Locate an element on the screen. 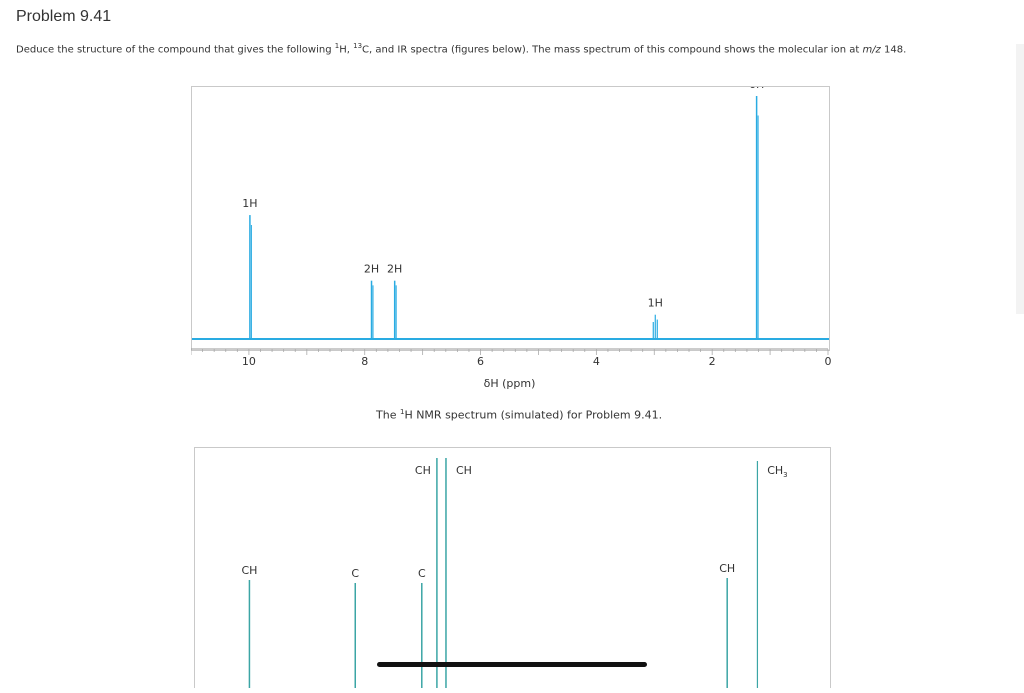 The width and height of the screenshot is (1024, 693). hnmr-tick-label: 8 is located at coordinates (364, 361).